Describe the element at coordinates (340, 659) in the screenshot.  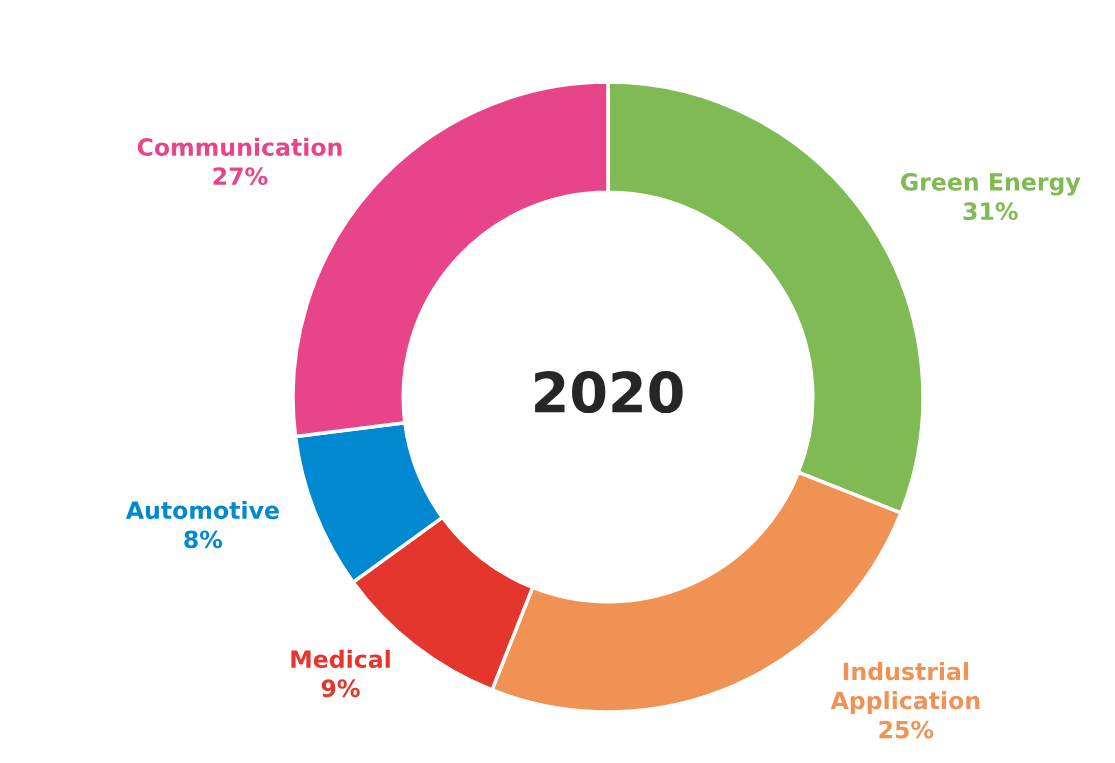
I see `slice-label: Medical` at that location.